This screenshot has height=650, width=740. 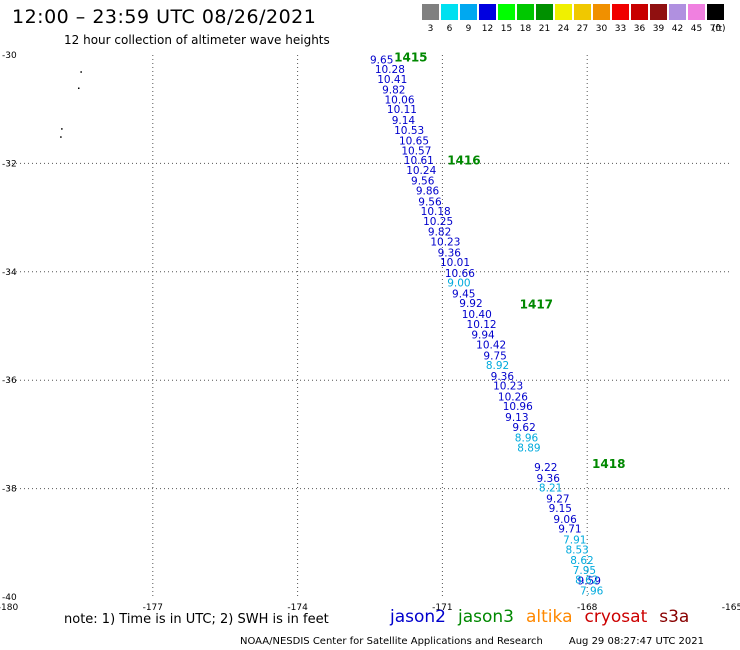 I want to click on scale-label: 42, so click(x=677, y=29).